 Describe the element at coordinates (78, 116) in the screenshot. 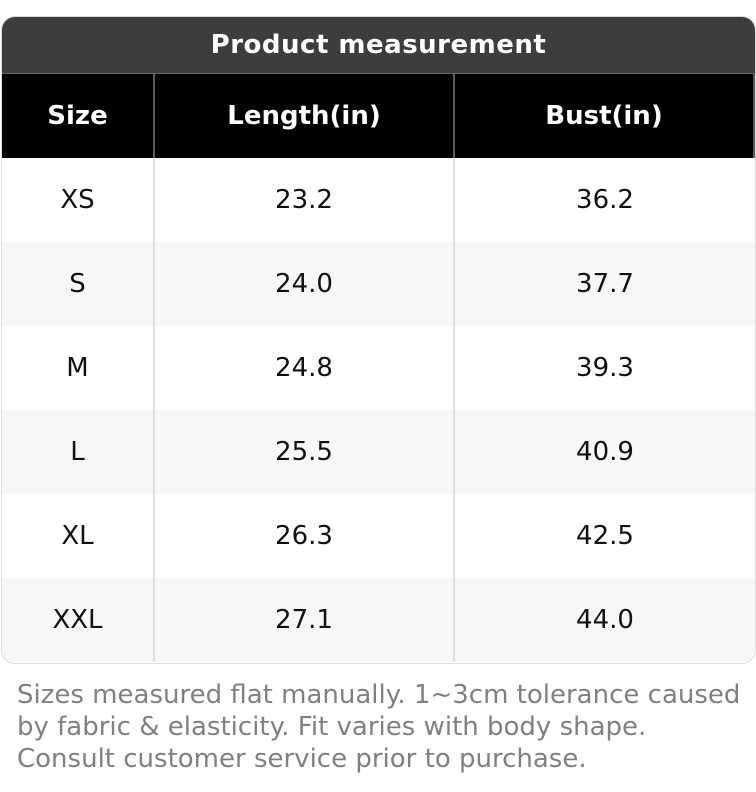

I see `header-size: Size` at that location.